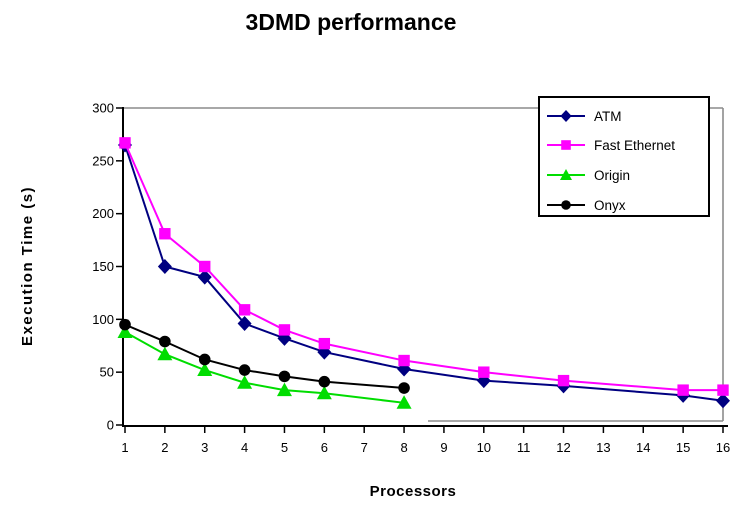  I want to click on triangle-marker-icon, so click(566, 174).